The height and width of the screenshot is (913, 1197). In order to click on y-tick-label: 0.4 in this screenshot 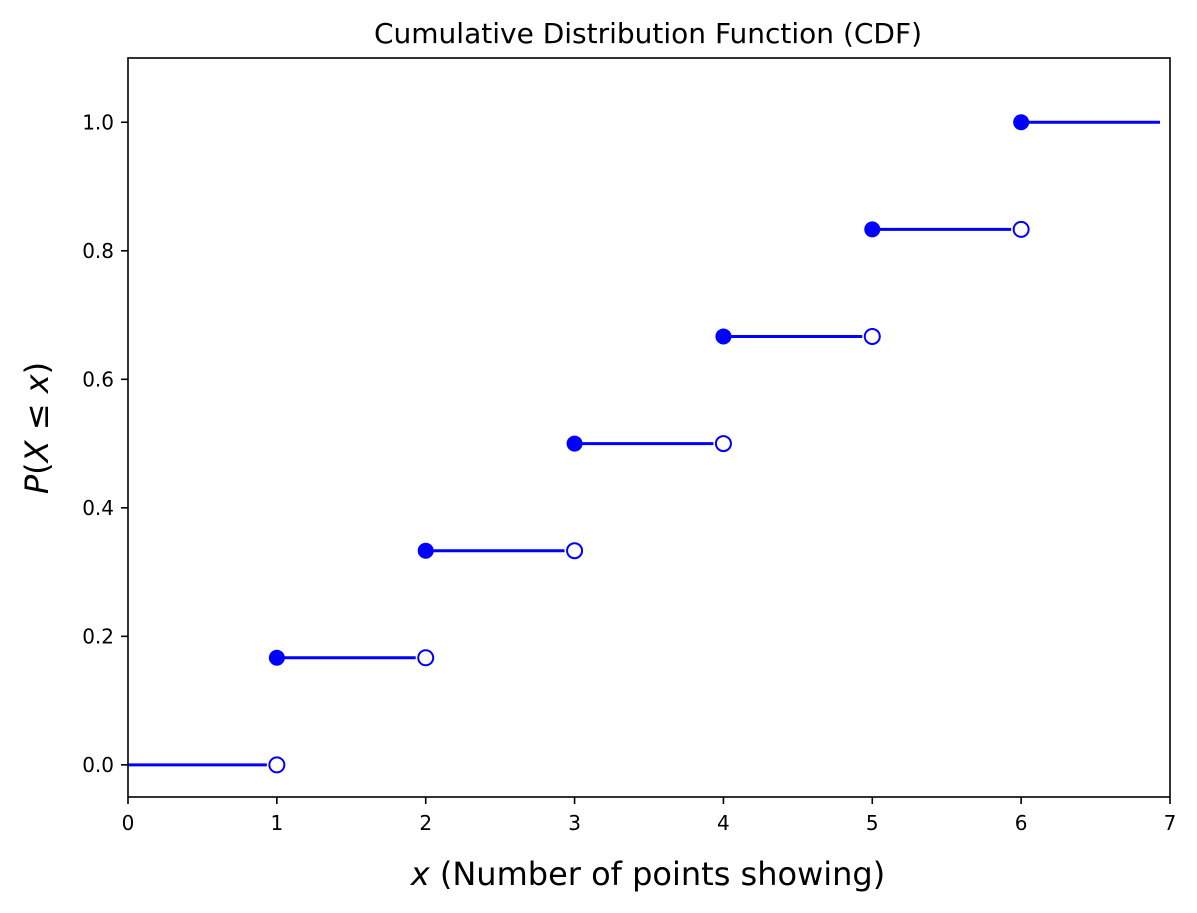, I will do `click(98, 508)`.